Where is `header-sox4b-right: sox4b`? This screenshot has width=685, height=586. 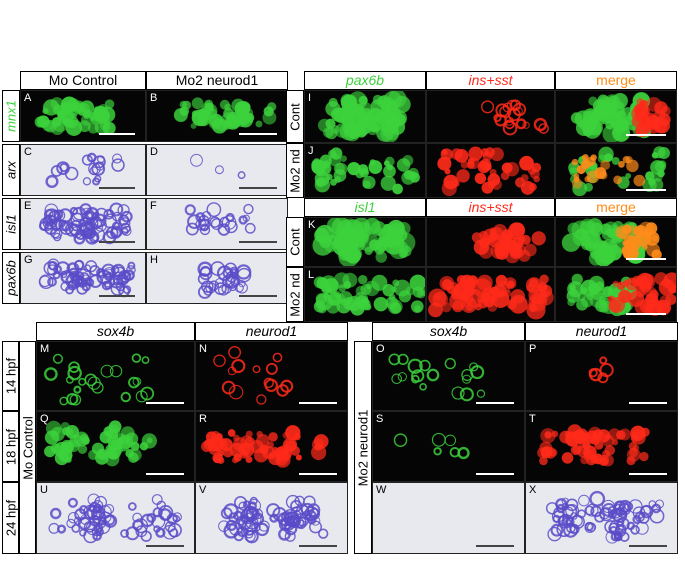
header-sox4b-right: sox4b is located at coordinates (448, 331).